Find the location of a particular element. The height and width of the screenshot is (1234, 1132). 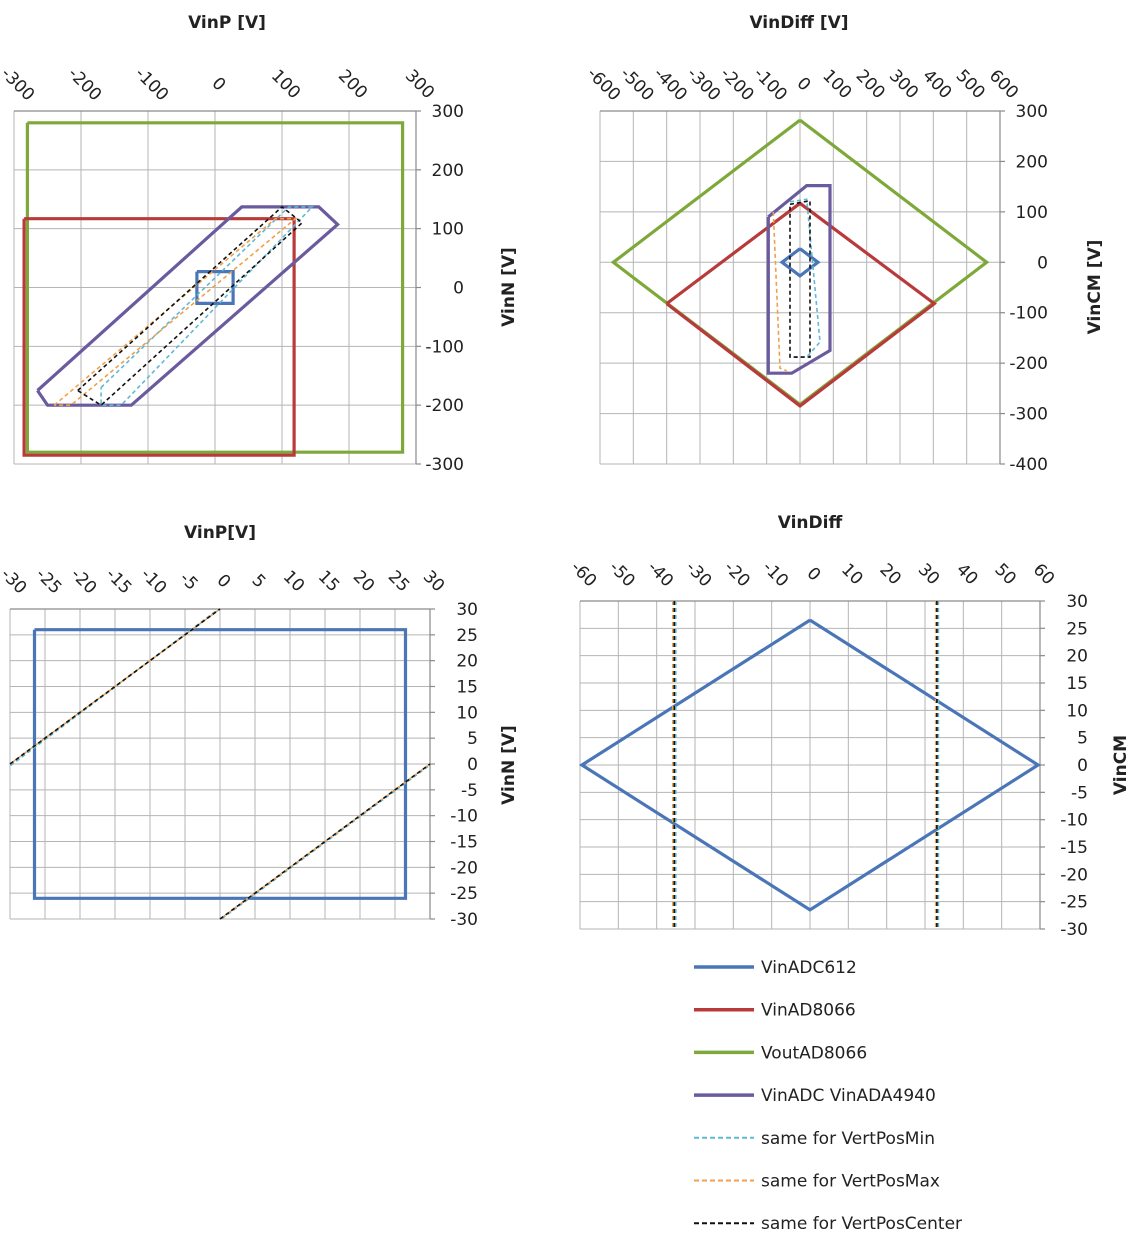

x-tick-label: -25 is located at coordinates (49, 582).